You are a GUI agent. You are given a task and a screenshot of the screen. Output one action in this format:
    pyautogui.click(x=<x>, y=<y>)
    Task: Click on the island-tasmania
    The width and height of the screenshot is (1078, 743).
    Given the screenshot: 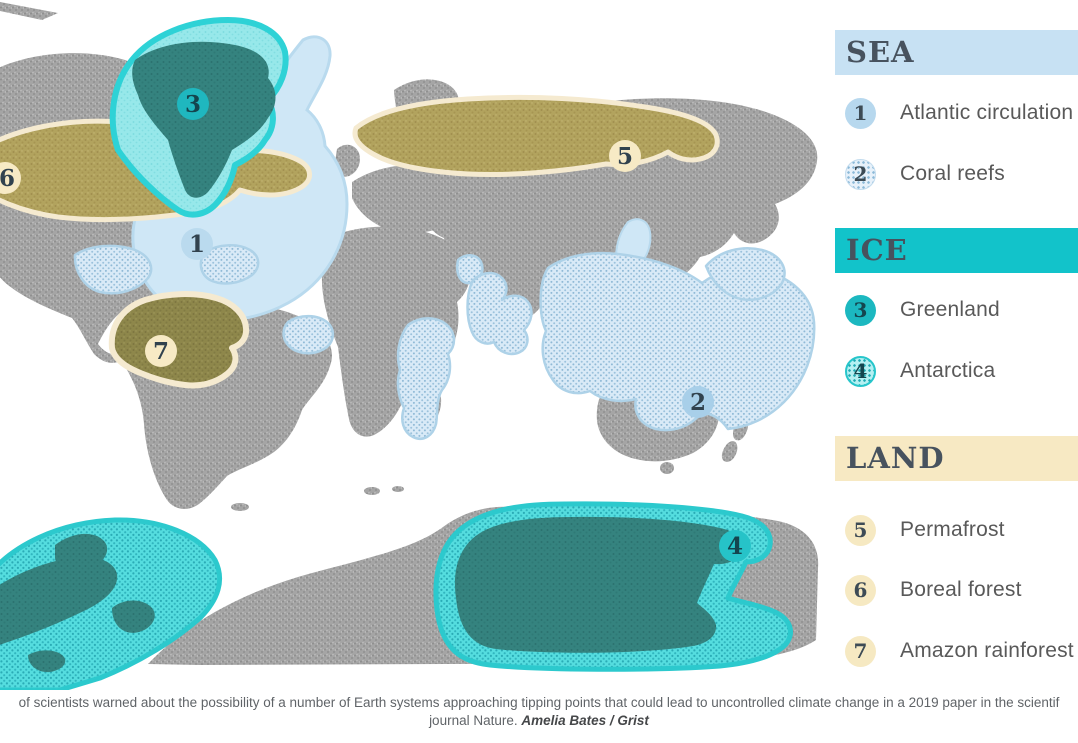 What is the action you would take?
    pyautogui.click(x=667, y=468)
    